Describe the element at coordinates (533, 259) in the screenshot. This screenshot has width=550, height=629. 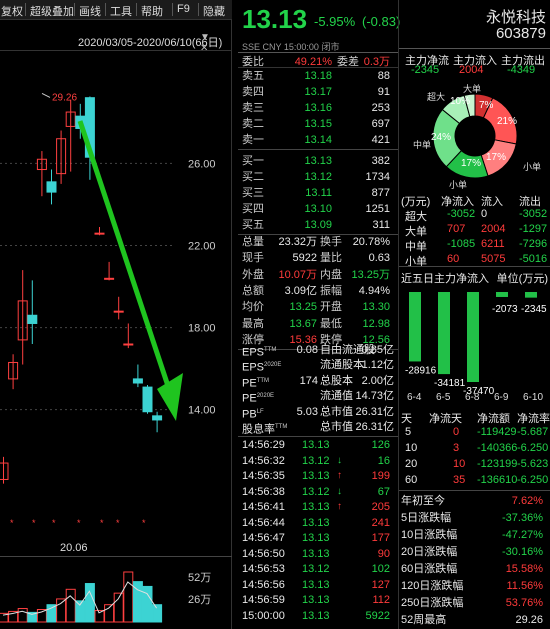
I see `flow-cell: -5016` at that location.